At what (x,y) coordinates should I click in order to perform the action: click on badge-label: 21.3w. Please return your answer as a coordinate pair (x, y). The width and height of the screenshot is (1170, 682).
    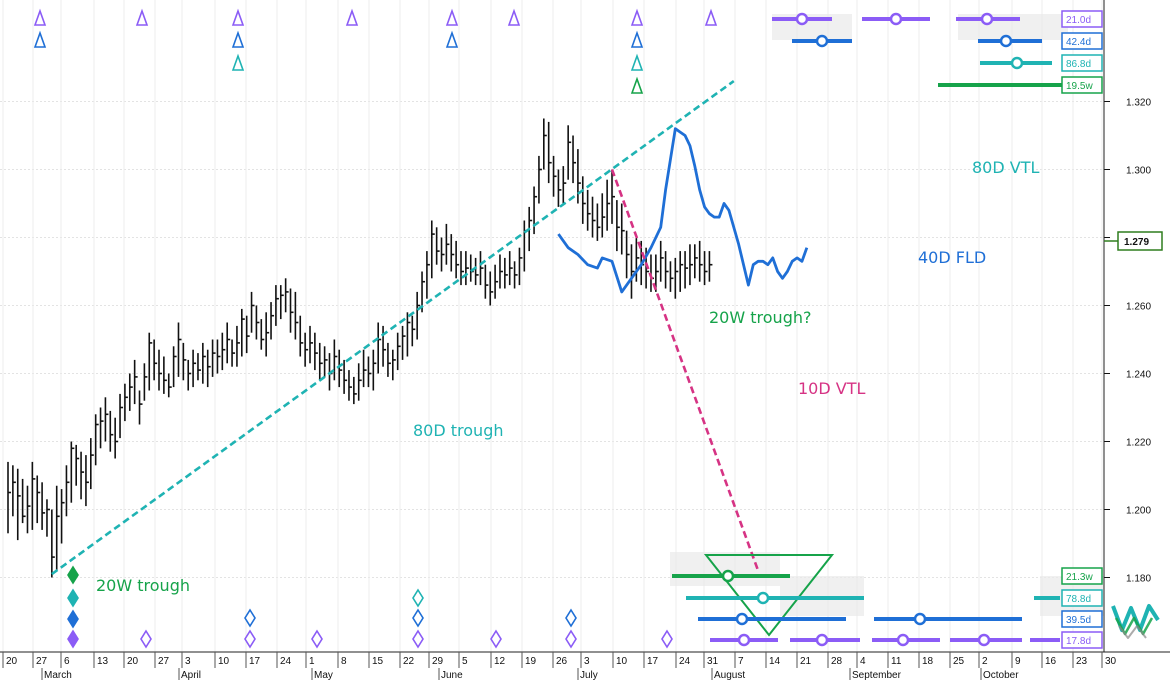
    Looking at the image, I should click on (1079, 577).